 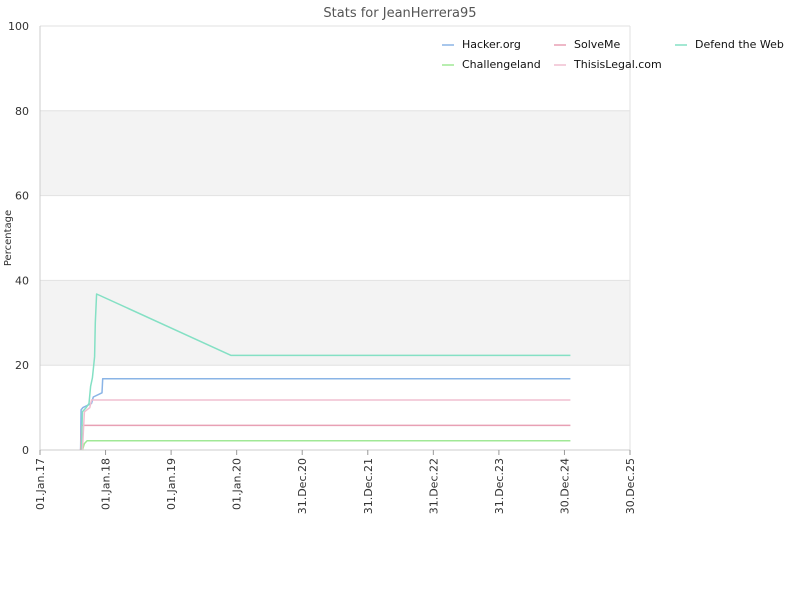 What do you see at coordinates (22, 365) in the screenshot?
I see `y-tick-label: 20` at bounding box center [22, 365].